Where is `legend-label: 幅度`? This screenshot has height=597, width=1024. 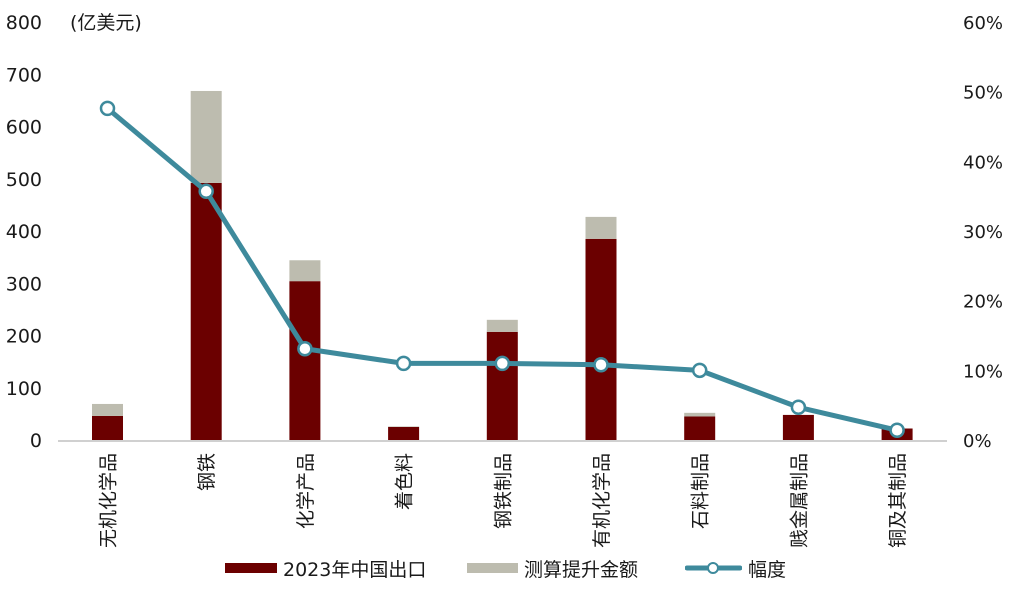 legend-label: 幅度 is located at coordinates (767, 569).